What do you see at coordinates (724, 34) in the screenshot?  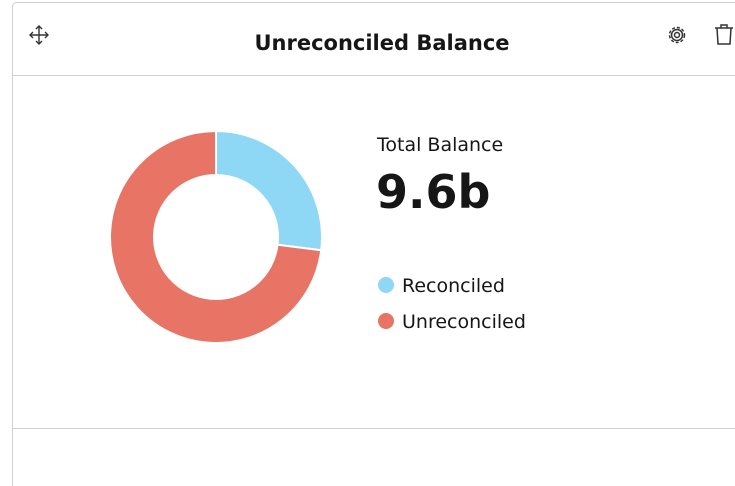 I see `delete-icon` at bounding box center [724, 34].